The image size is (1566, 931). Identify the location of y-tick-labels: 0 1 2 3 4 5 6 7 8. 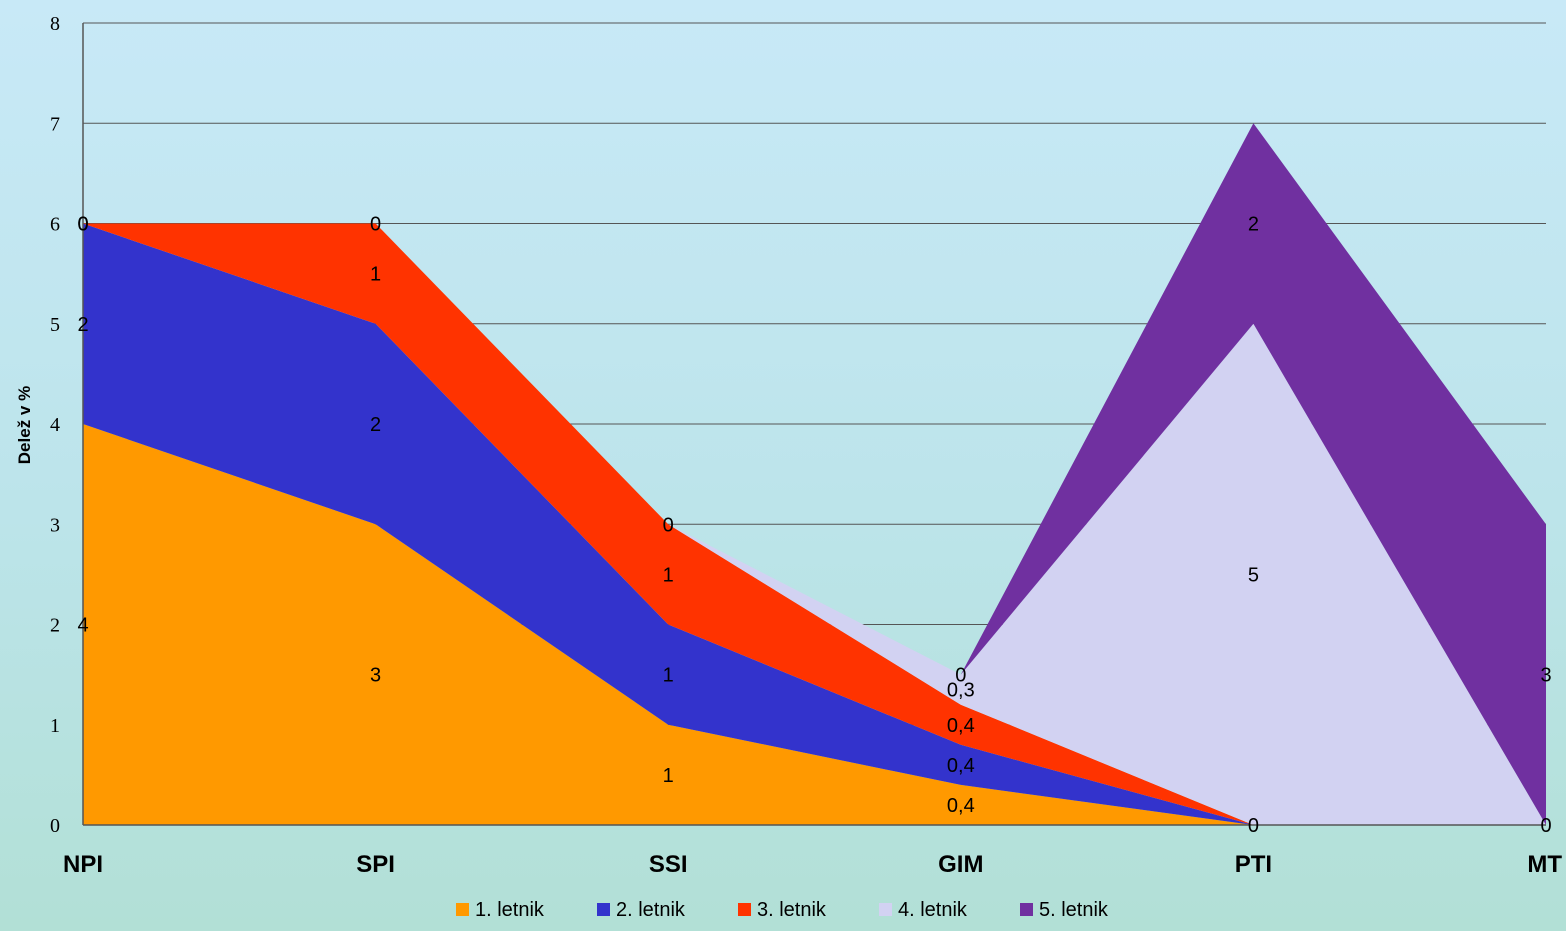
(55, 425).